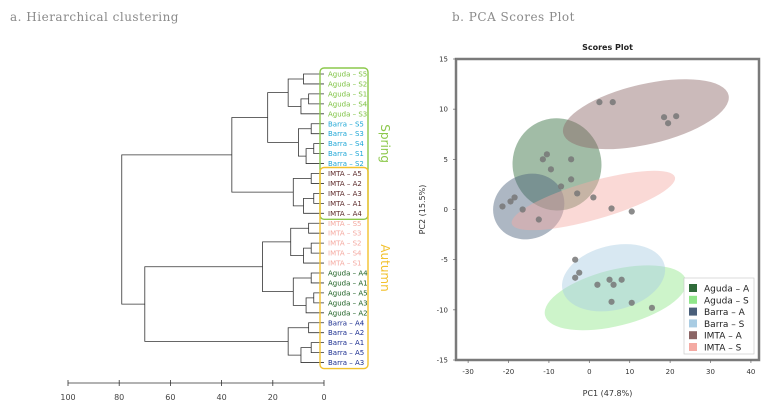 The width and height of the screenshot is (772, 413). What do you see at coordinates (67, 397) in the screenshot?
I see `dendro-tick-label: 100` at bounding box center [67, 397].